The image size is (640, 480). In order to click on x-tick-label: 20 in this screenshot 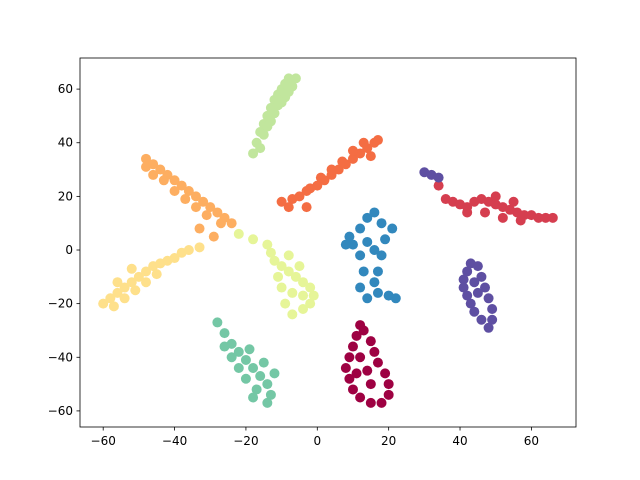, I will do `click(388, 441)`.